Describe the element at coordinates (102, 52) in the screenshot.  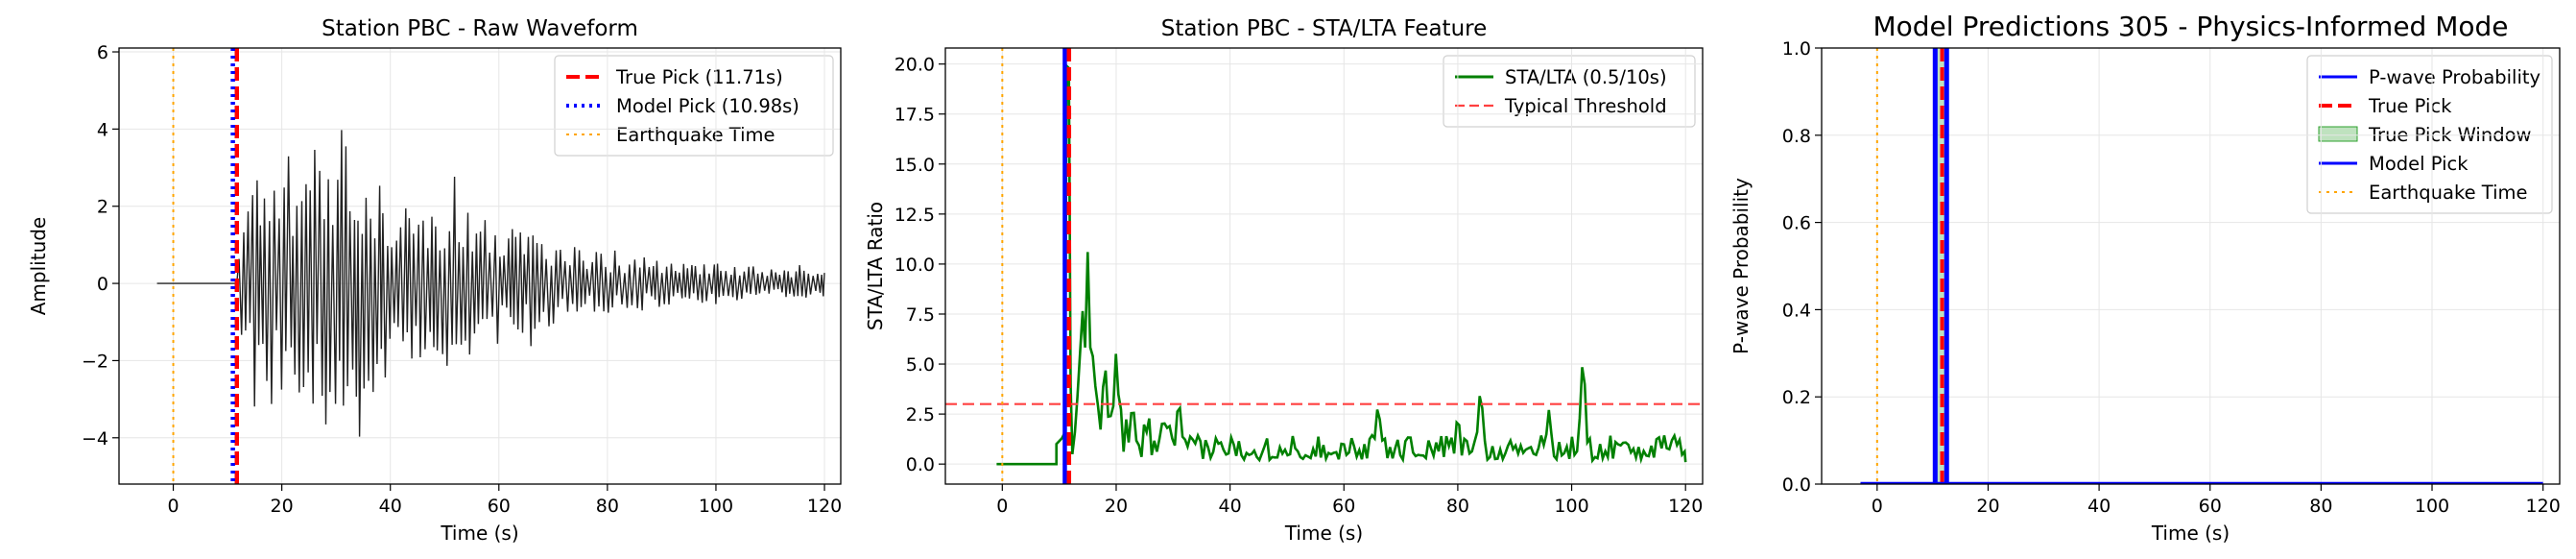
I see `y-tick-label: 6` at that location.